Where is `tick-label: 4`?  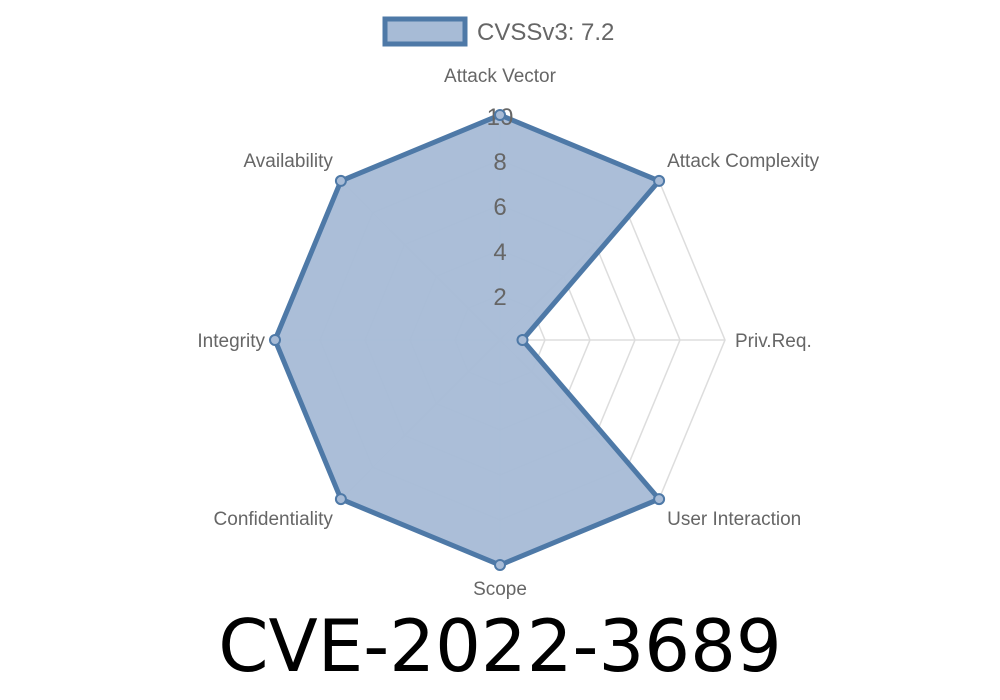
tick-label: 4 is located at coordinates (499, 252).